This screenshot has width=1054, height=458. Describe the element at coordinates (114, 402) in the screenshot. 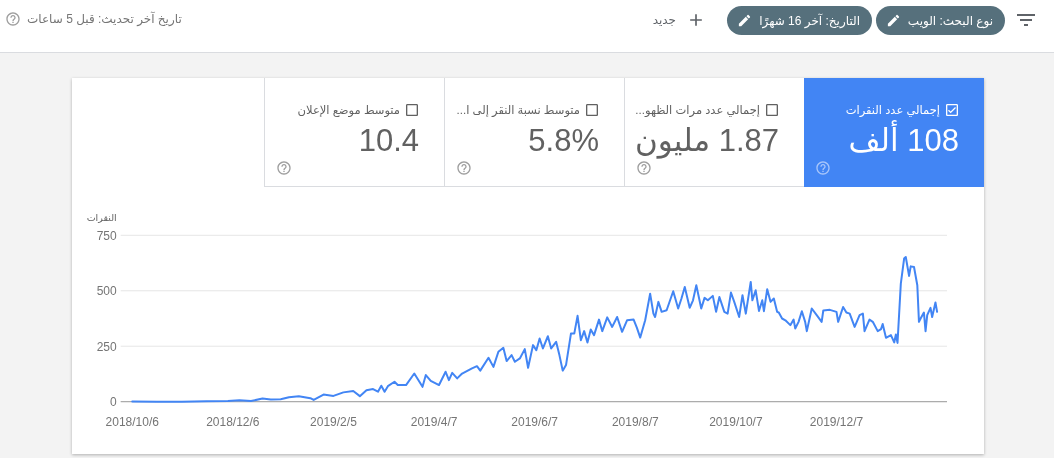

I see `y-tick-label: 0` at that location.